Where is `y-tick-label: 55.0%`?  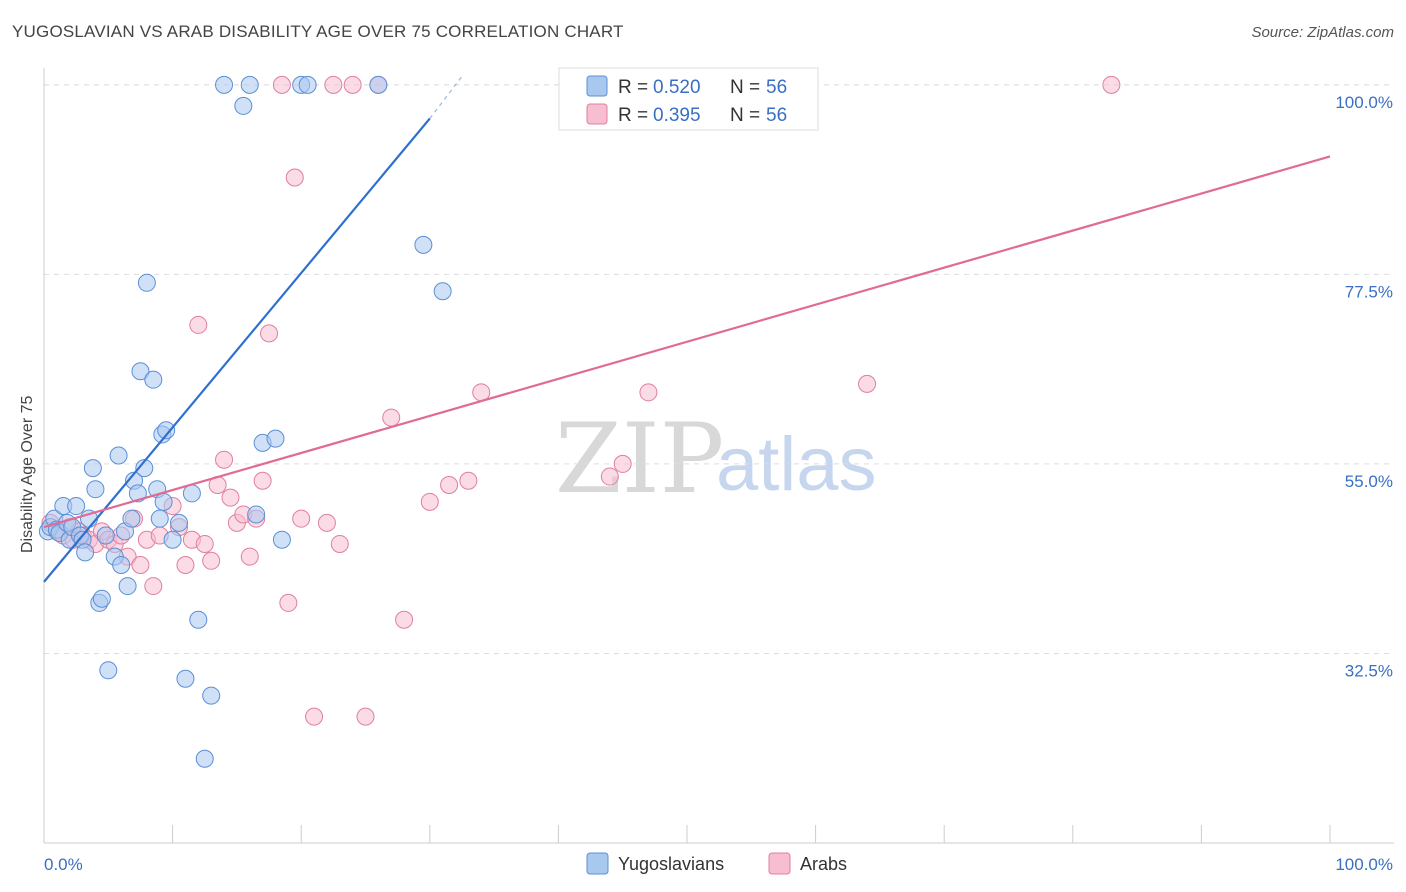
y-tick-label: 55.0% is located at coordinates (1369, 481).